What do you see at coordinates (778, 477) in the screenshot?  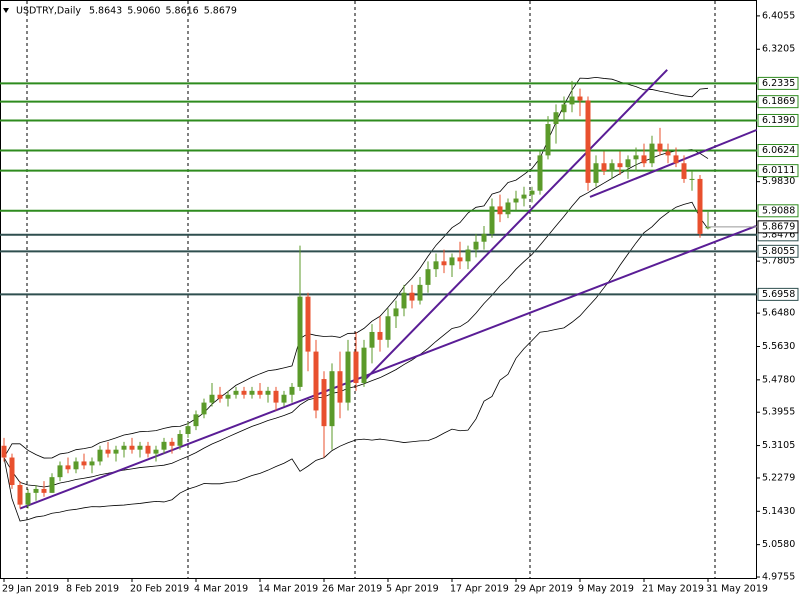 I see `y-tick-label: 5.2279` at bounding box center [778, 477].